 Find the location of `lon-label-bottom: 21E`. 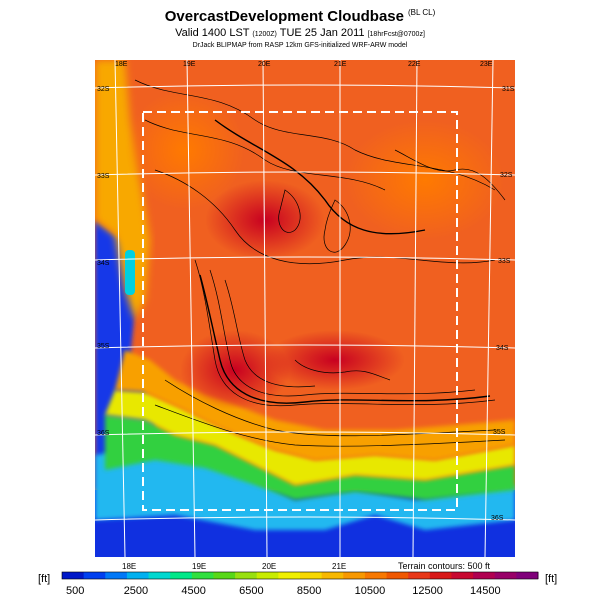

lon-label-bottom: 21E is located at coordinates (339, 566).